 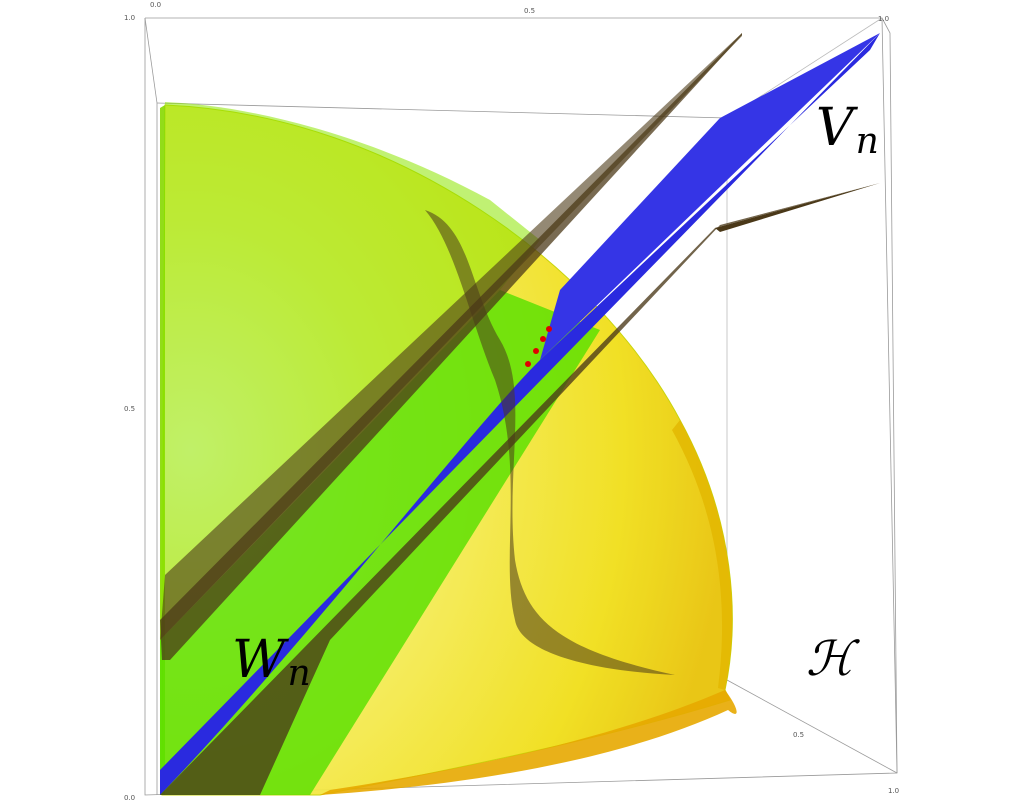 What do you see at coordinates (550, 442) in the screenshot?
I see `curve-ribbon` at bounding box center [550, 442].